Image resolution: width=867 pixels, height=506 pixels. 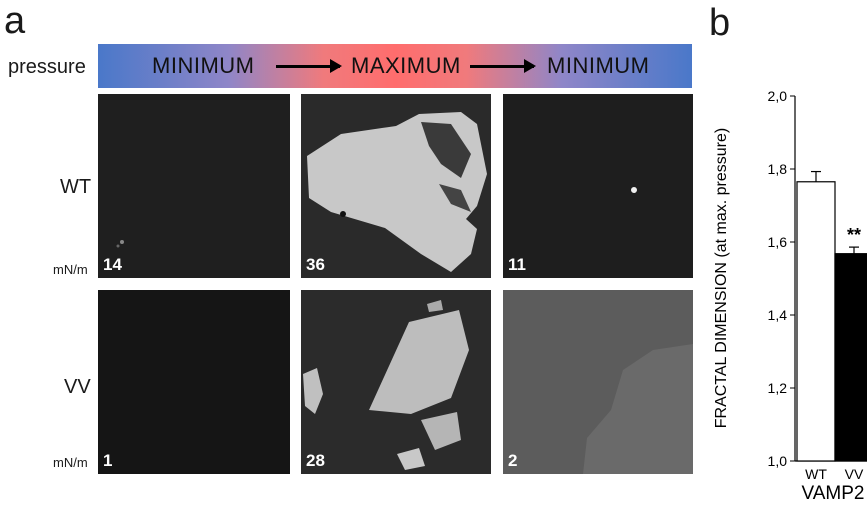 What do you see at coordinates (194, 186) in the screenshot?
I see `micrograph-wt-min: 14` at bounding box center [194, 186].